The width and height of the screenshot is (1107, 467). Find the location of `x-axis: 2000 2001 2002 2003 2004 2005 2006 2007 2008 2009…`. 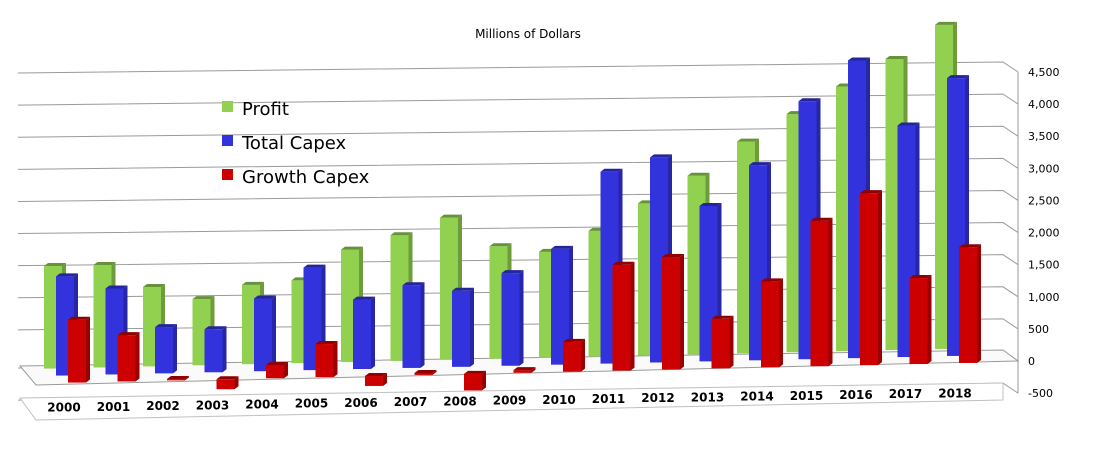

x-axis: 2000 2001 2002 2003 2004 2005 2006 2007 2008 2009… is located at coordinates (509, 400).